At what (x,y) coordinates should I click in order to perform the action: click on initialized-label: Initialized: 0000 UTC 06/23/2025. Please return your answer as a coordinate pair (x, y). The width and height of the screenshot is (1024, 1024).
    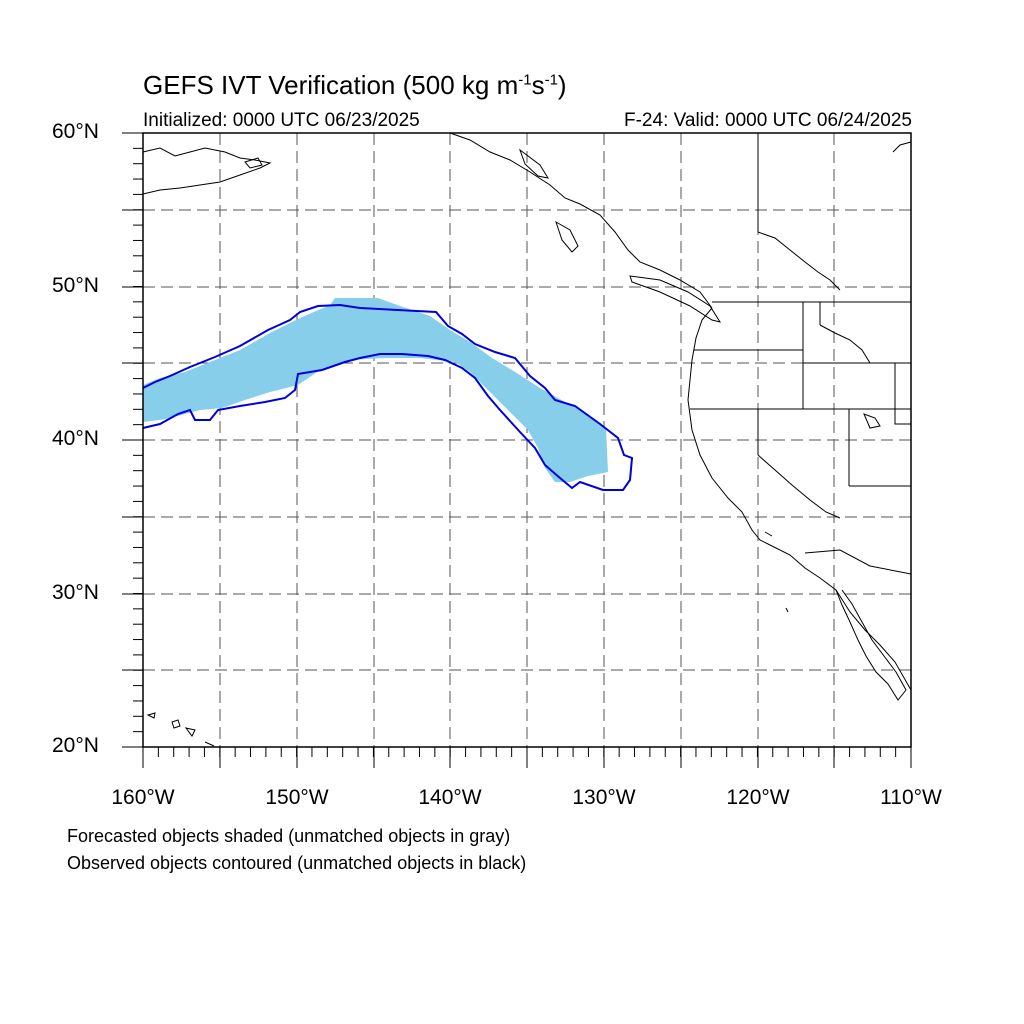
    Looking at the image, I should click on (281, 120).